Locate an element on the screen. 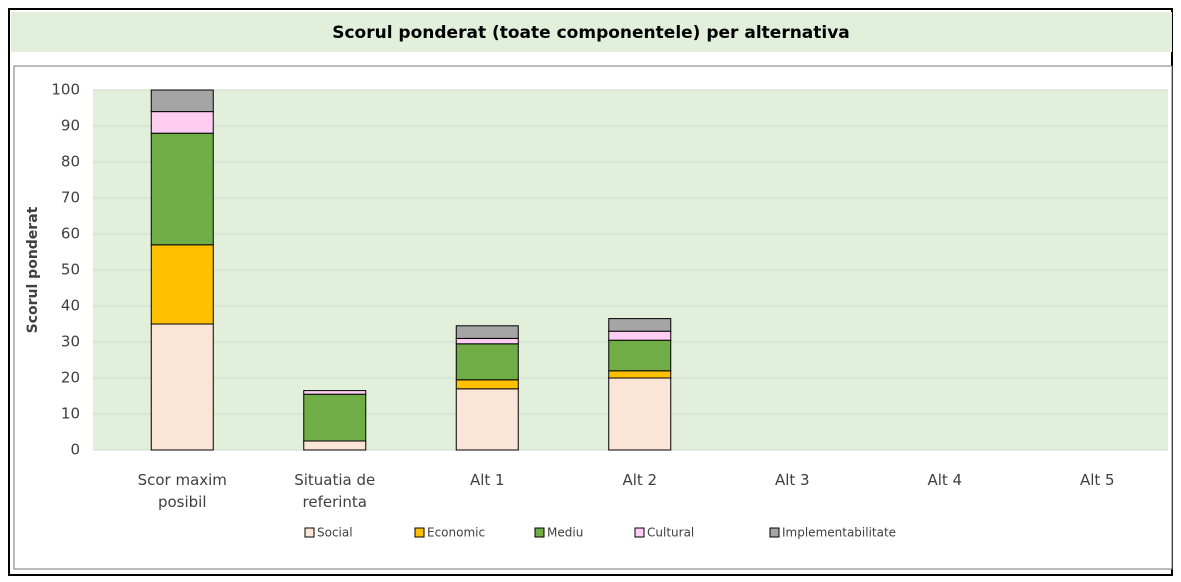  title-band is located at coordinates (591, 32).